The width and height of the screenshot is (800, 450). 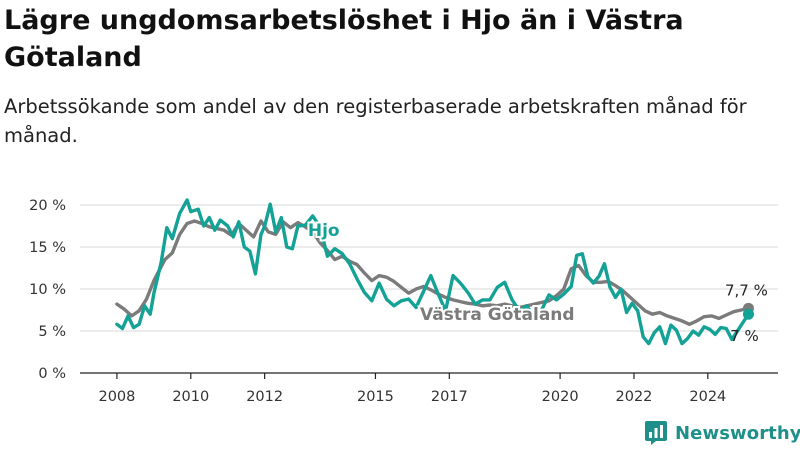 I want to click on x-tick-label: 2012, so click(x=264, y=397).